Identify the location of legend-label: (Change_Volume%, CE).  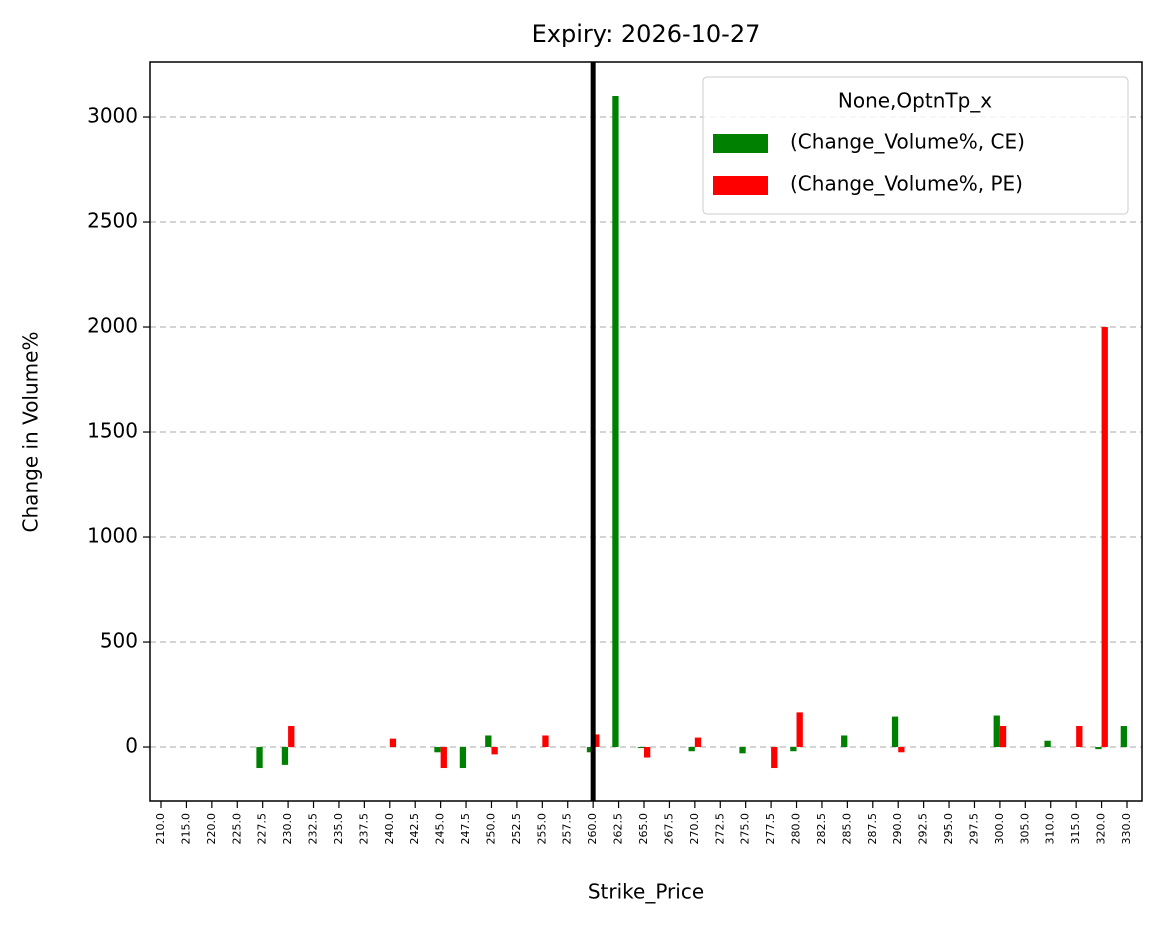
(907, 142).